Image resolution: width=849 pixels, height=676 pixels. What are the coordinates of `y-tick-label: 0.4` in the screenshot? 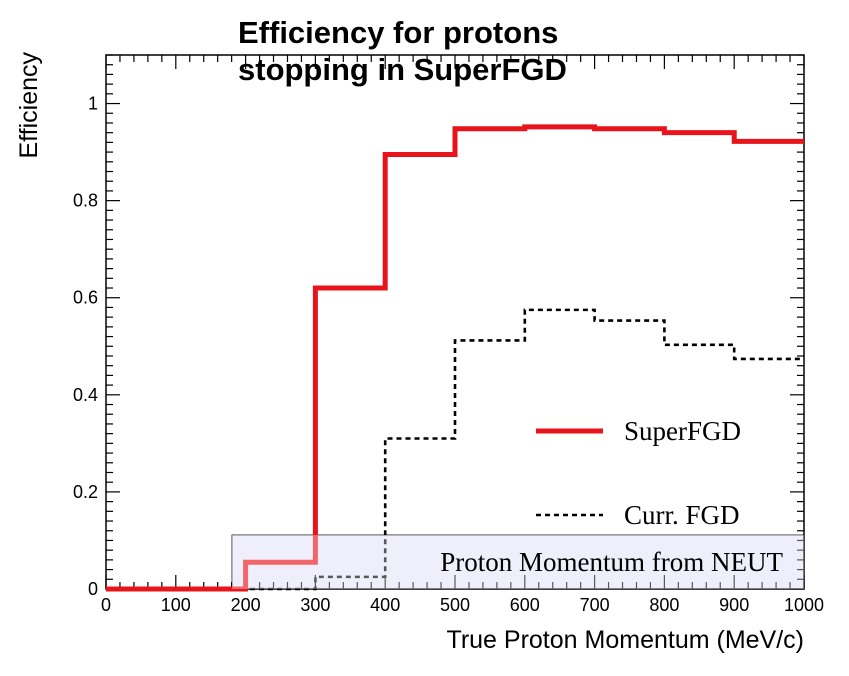 It's located at (85, 395).